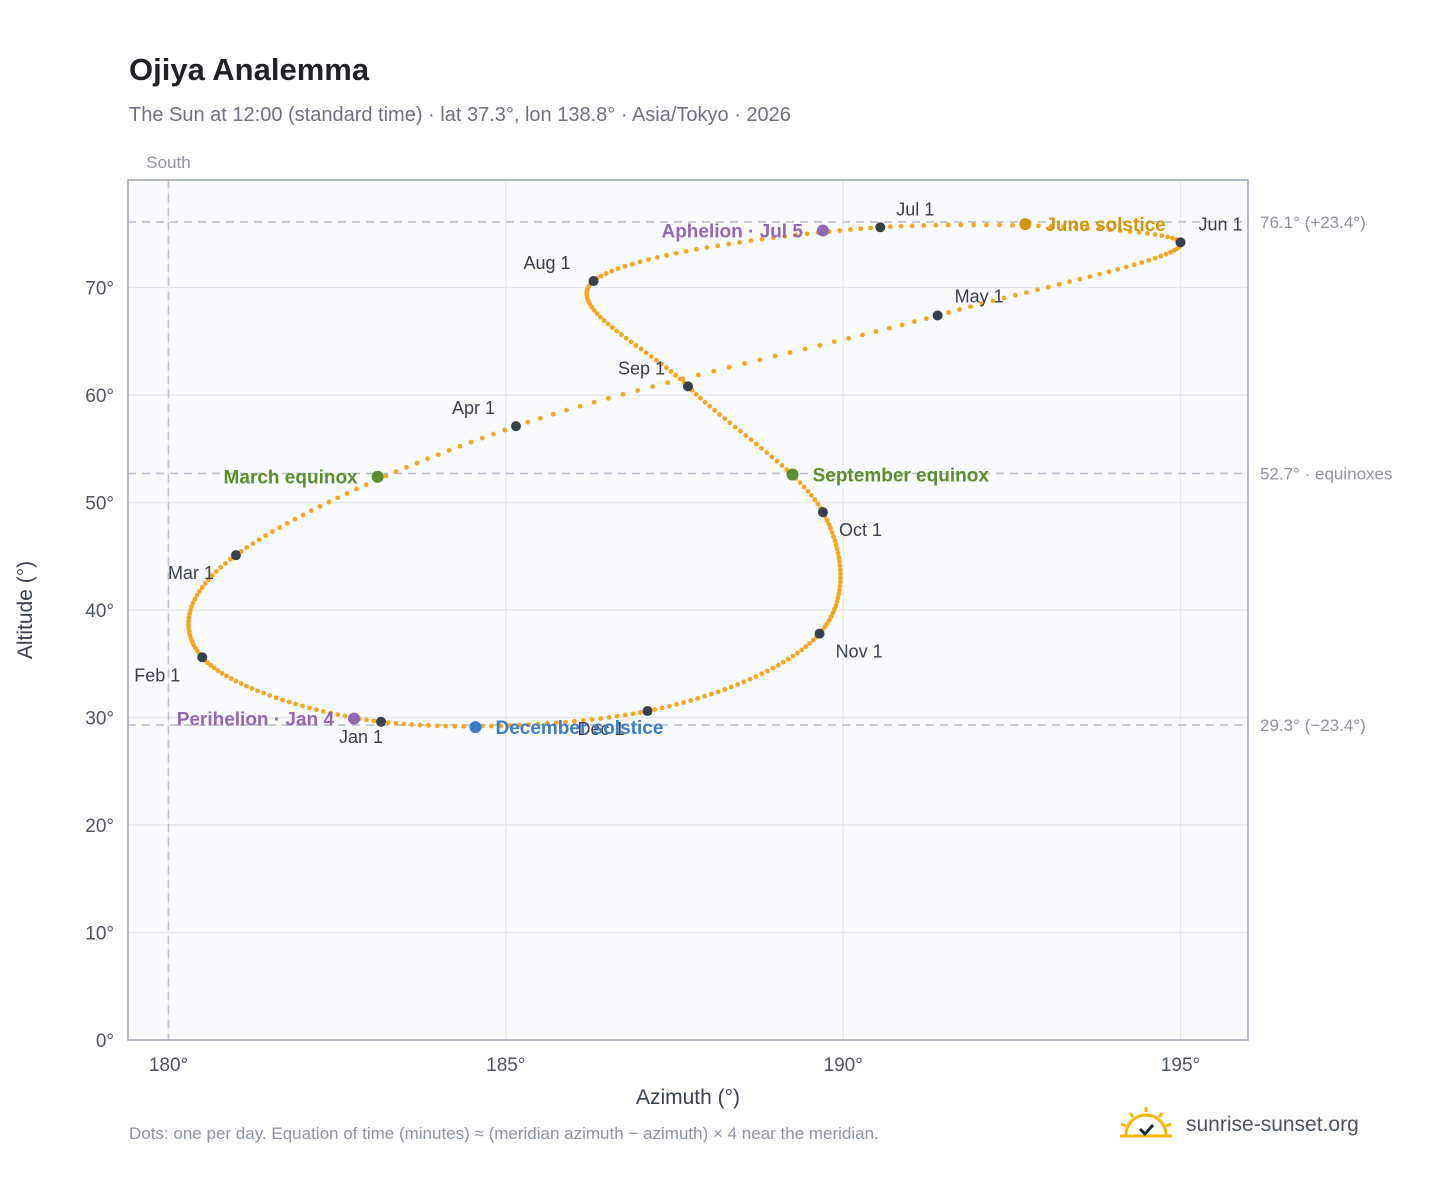 This screenshot has width=1448, height=1188. What do you see at coordinates (99, 719) in the screenshot?
I see `y-tick-label: 30°` at bounding box center [99, 719].